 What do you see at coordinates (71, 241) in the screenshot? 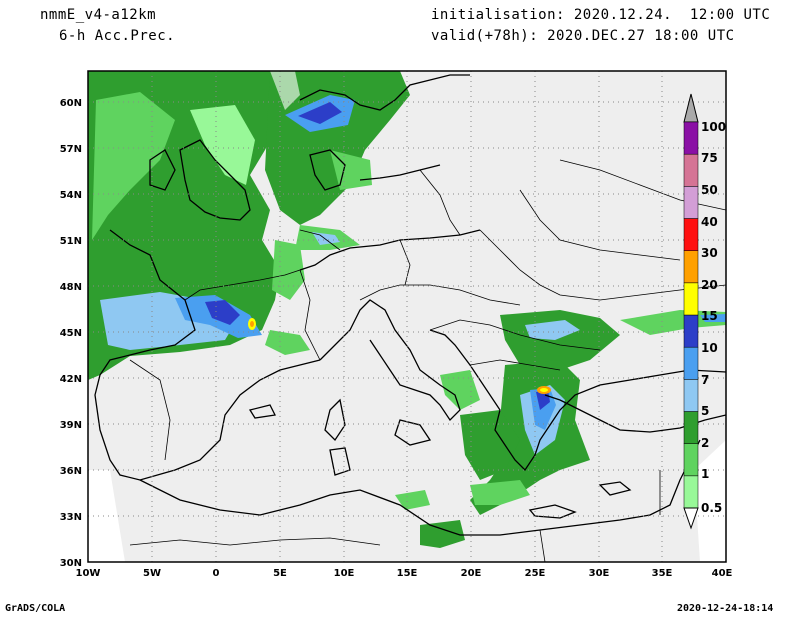
I see `lat-tick: 51N` at bounding box center [71, 241].